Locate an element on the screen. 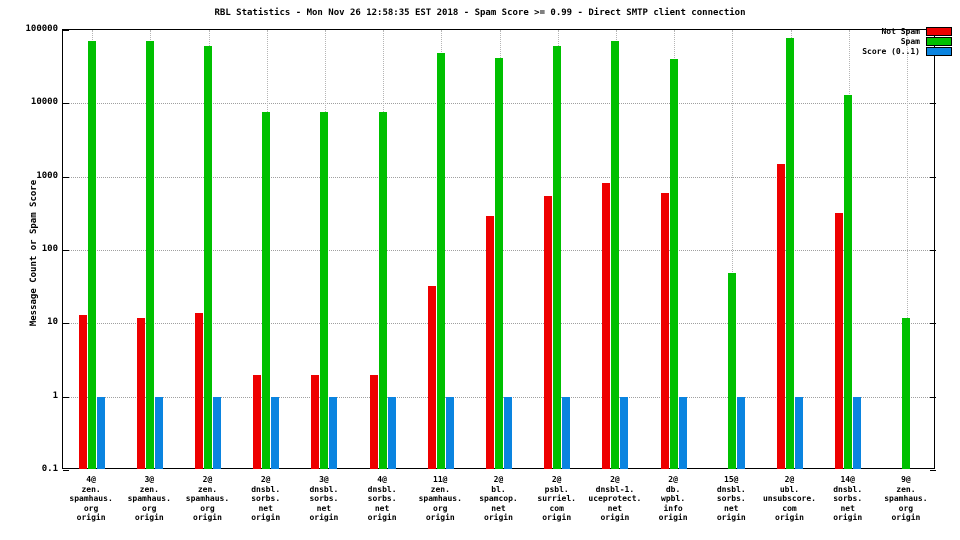 The image size is (960, 540). y-tick-label: 100 is located at coordinates (49, 249).